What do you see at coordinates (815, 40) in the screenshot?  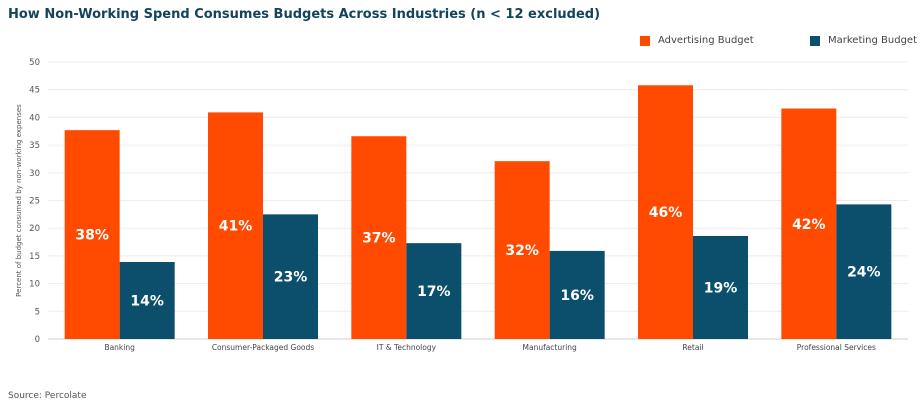 I see `legend-swatch-marketing` at bounding box center [815, 40].